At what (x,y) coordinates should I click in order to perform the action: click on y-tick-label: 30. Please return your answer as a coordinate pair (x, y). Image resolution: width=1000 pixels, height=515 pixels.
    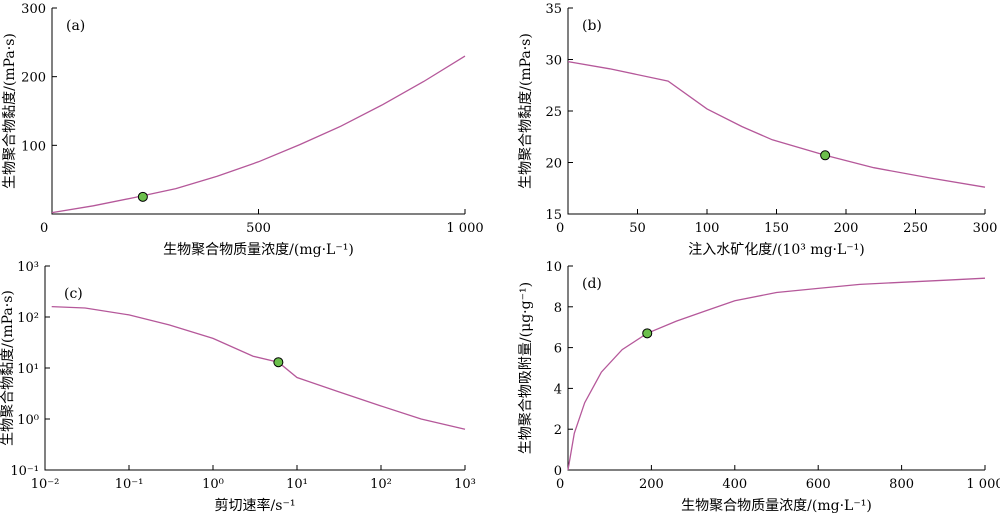
    Looking at the image, I should click on (553, 61).